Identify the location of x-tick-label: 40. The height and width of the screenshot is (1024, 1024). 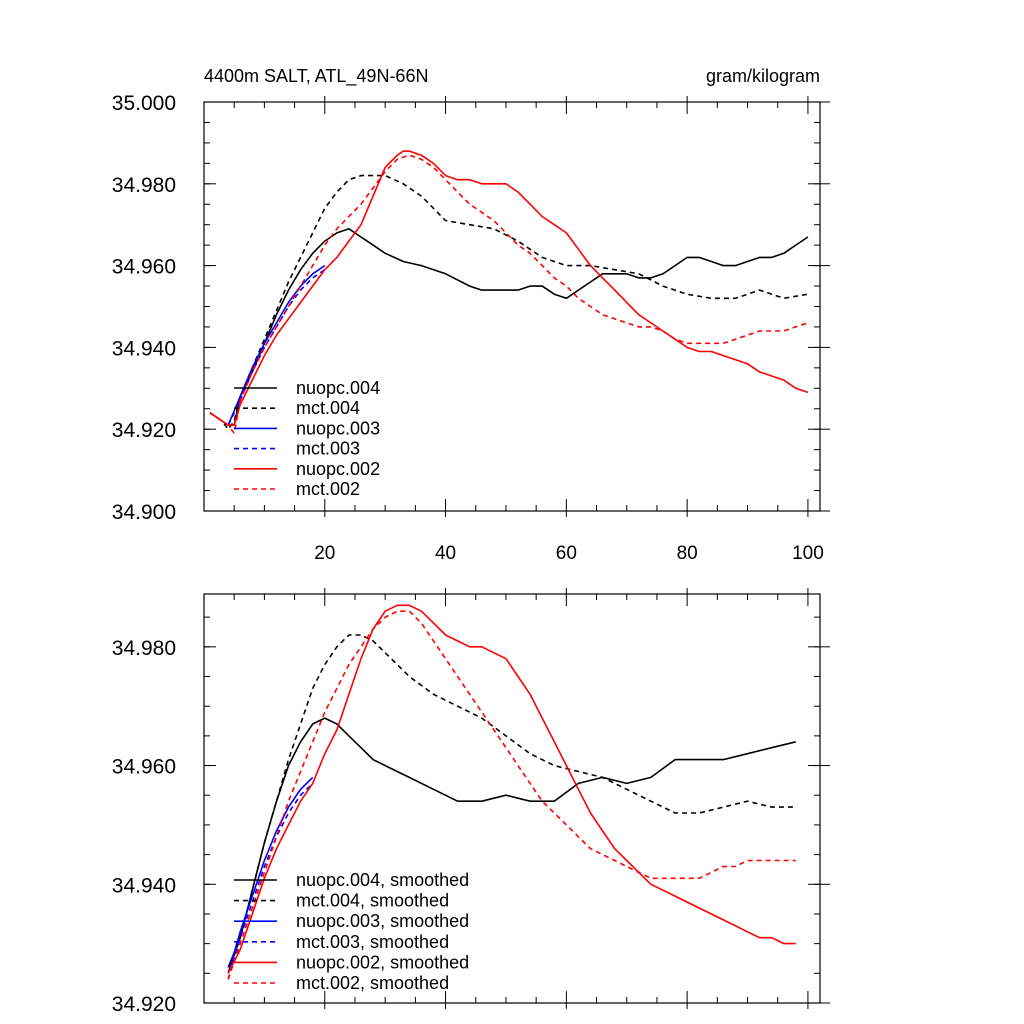
(445, 553).